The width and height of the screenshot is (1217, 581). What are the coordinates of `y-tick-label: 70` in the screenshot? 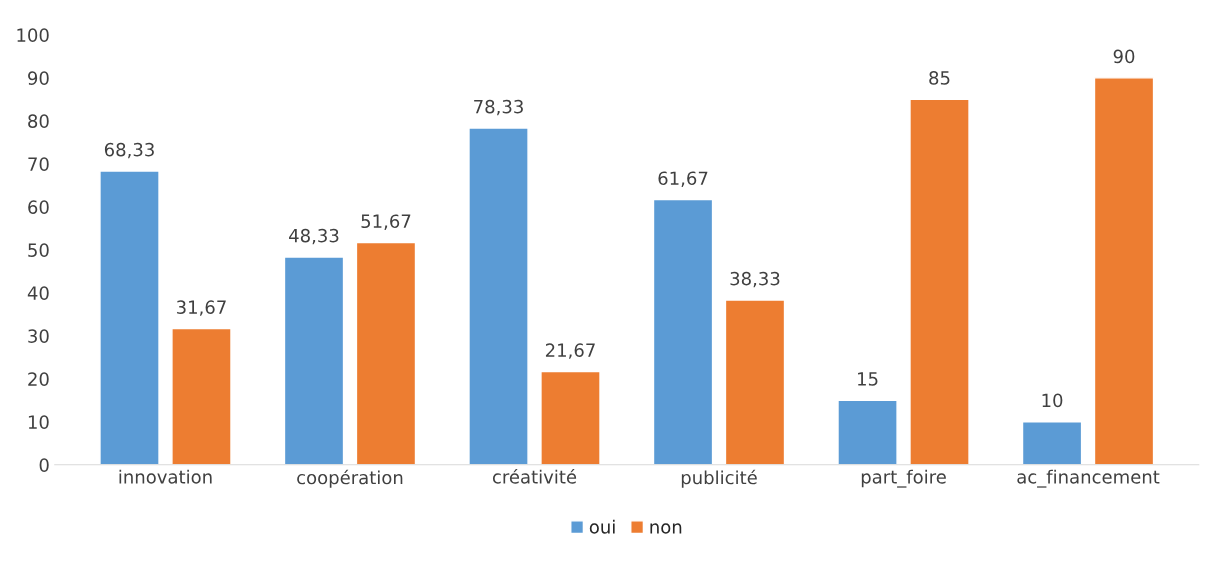 It's located at (38, 164).